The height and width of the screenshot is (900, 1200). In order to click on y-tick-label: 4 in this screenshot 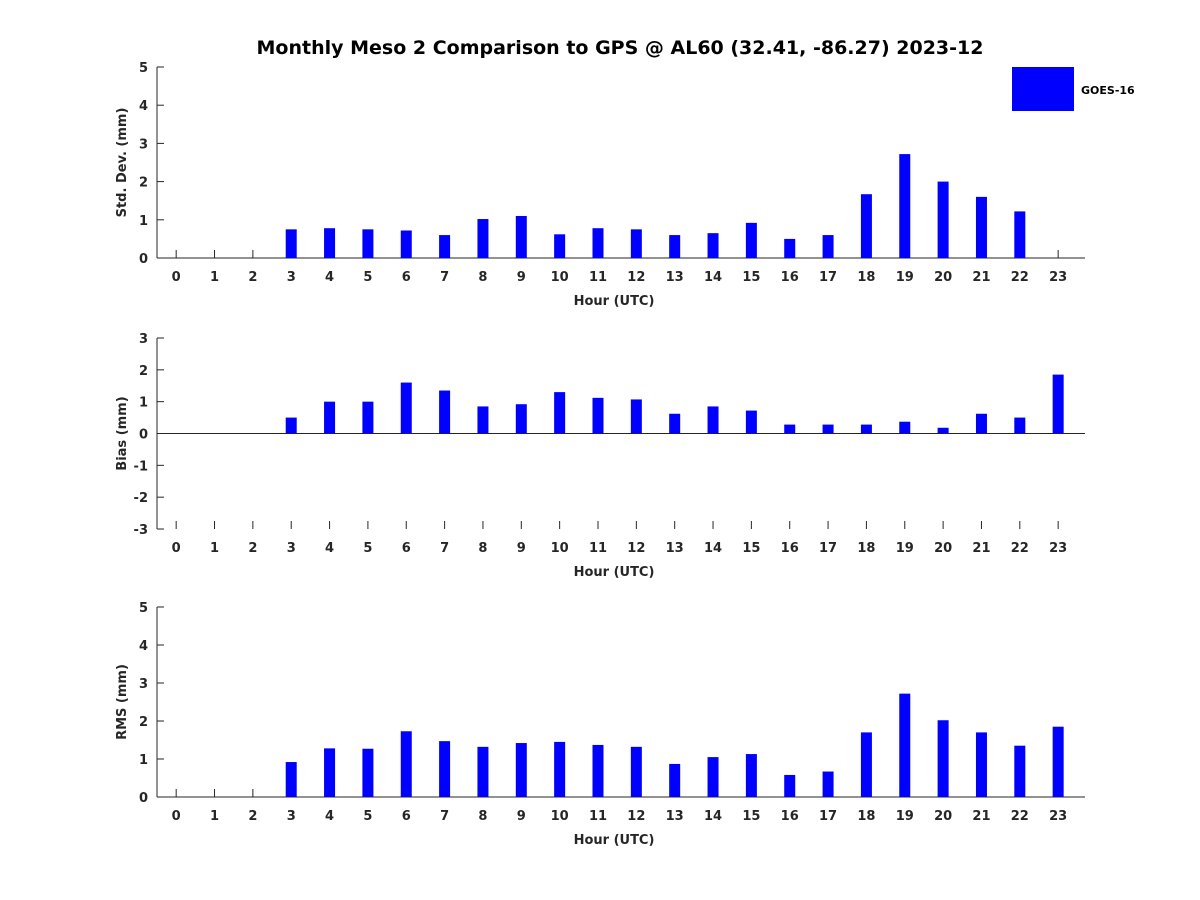, I will do `click(143, 106)`.